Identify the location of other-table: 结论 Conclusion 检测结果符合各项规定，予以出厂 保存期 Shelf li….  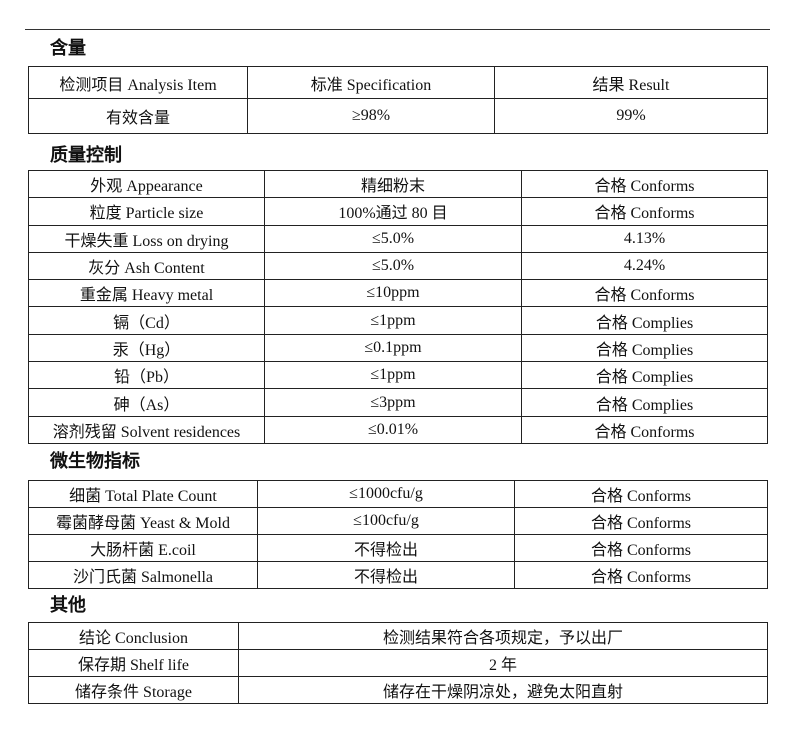
(398, 663).